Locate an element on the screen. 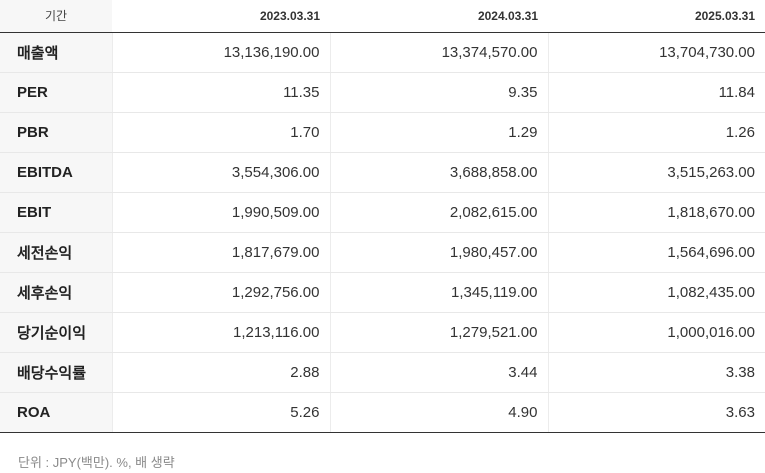 This screenshot has width=765, height=473. unit-footnote: 단위 : JPY(백만). %, 배 생략 is located at coordinates (96, 462).